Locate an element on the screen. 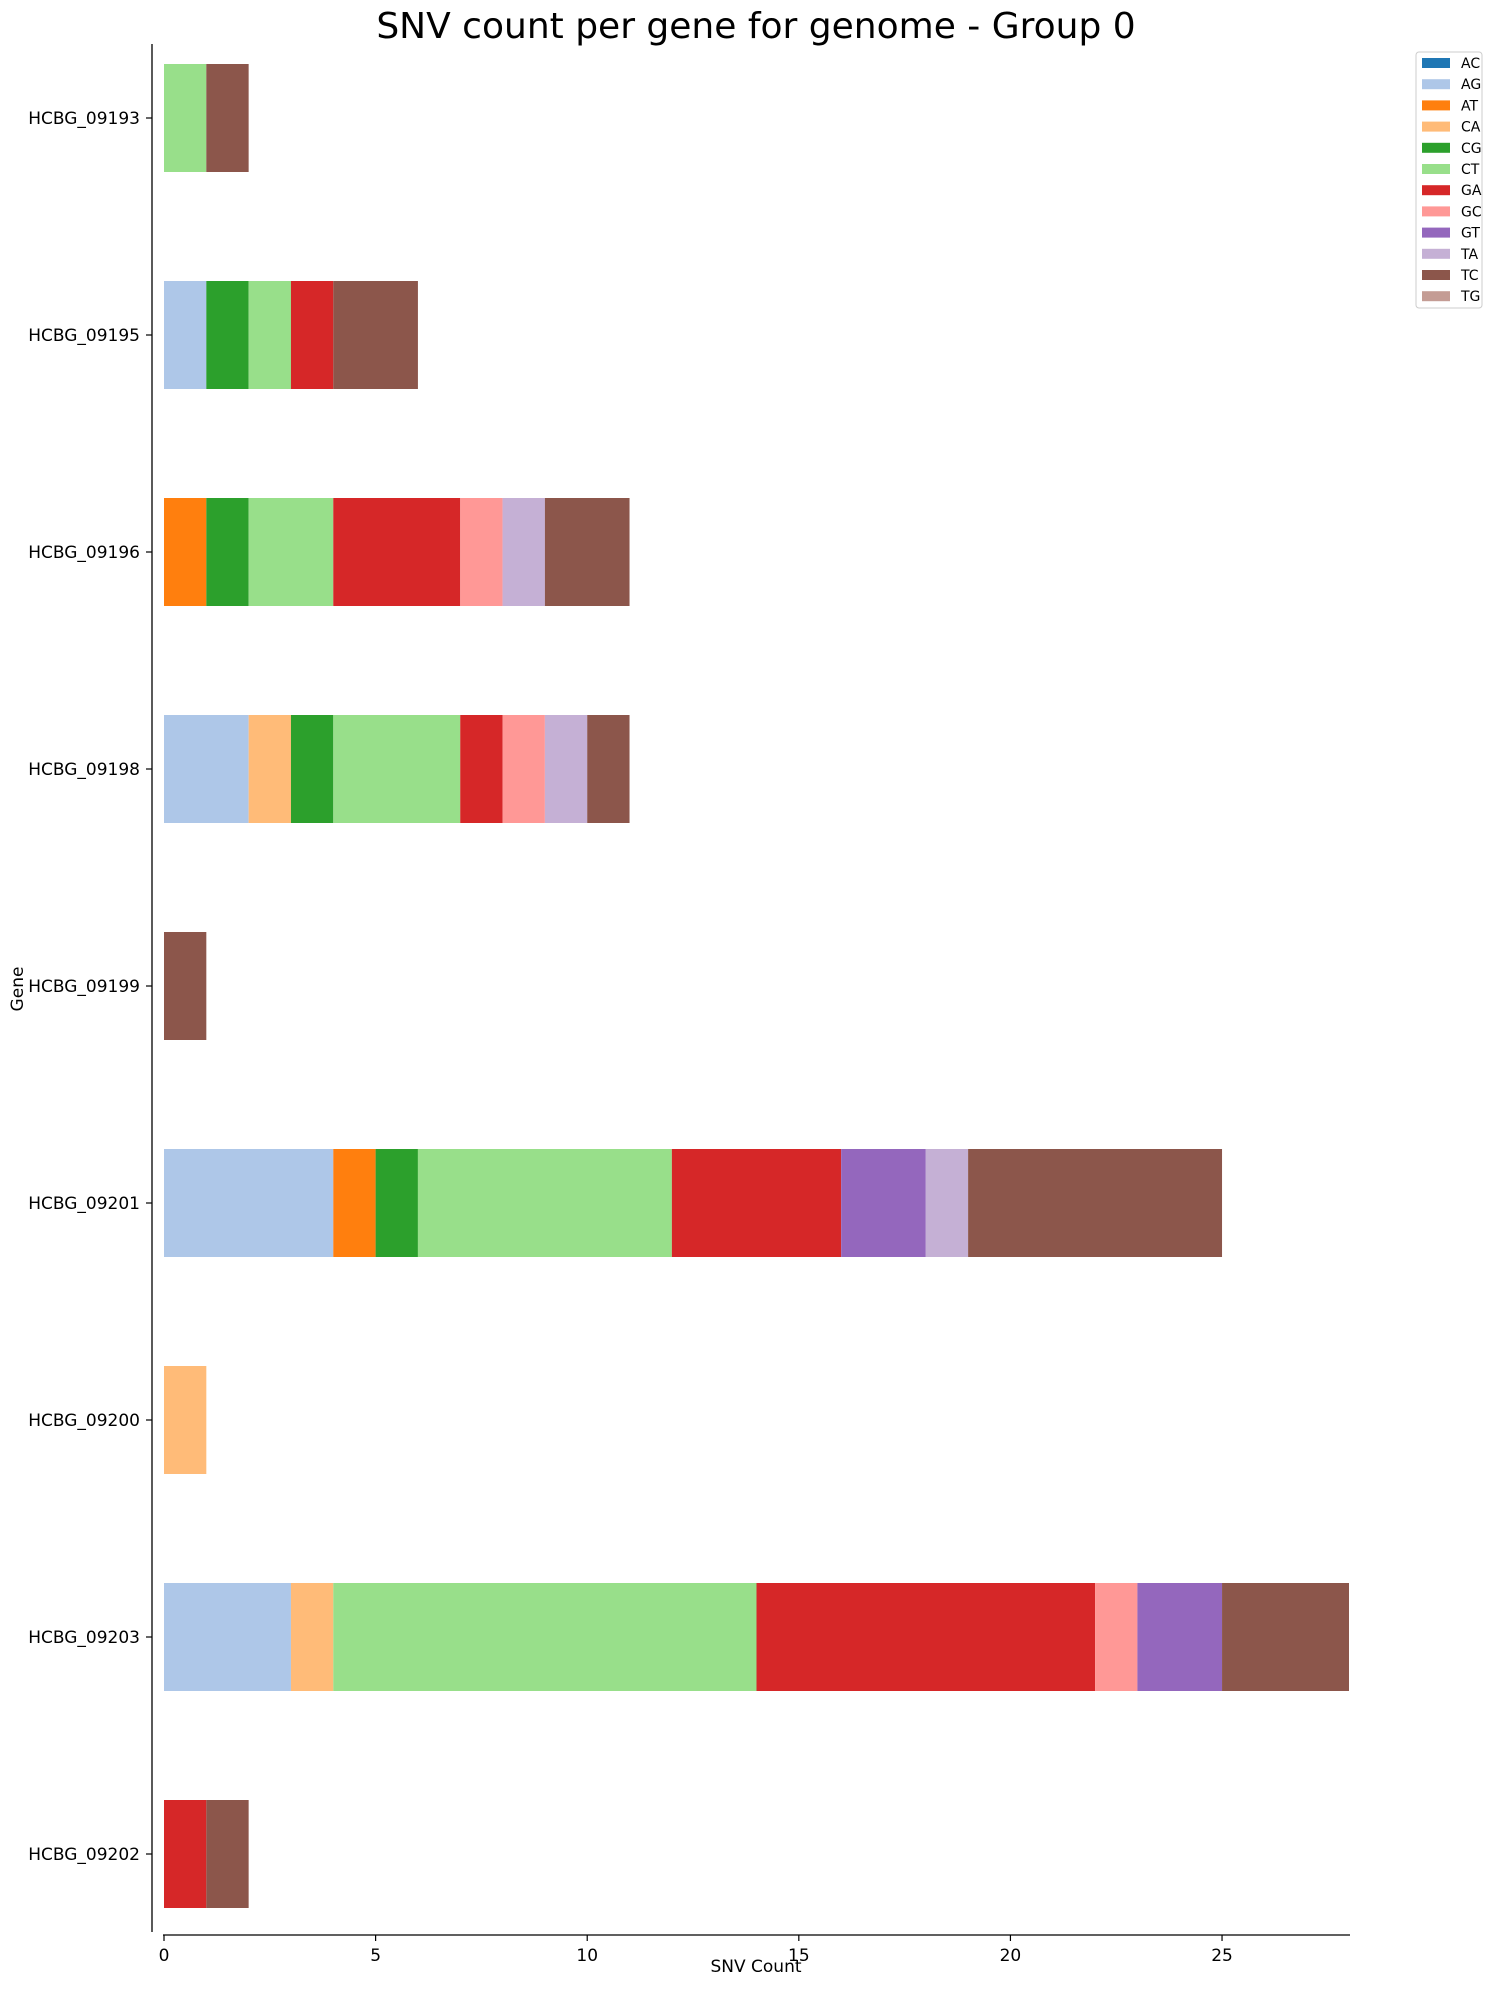 The height and width of the screenshot is (1992, 1493). bar-segment-HCBG_09201-CG is located at coordinates (396, 1203).